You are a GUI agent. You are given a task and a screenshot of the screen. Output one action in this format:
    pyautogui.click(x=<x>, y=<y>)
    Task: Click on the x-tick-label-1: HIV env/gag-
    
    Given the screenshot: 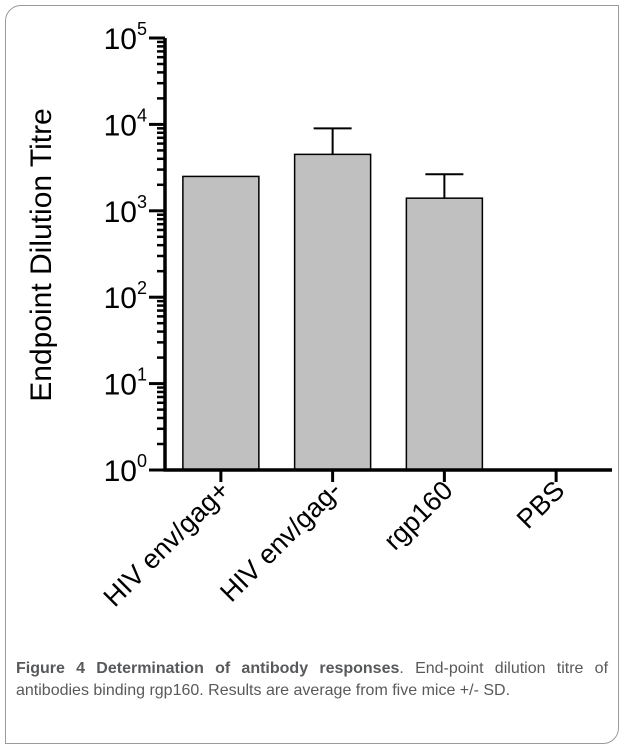 What is the action you would take?
    pyautogui.click(x=280, y=541)
    